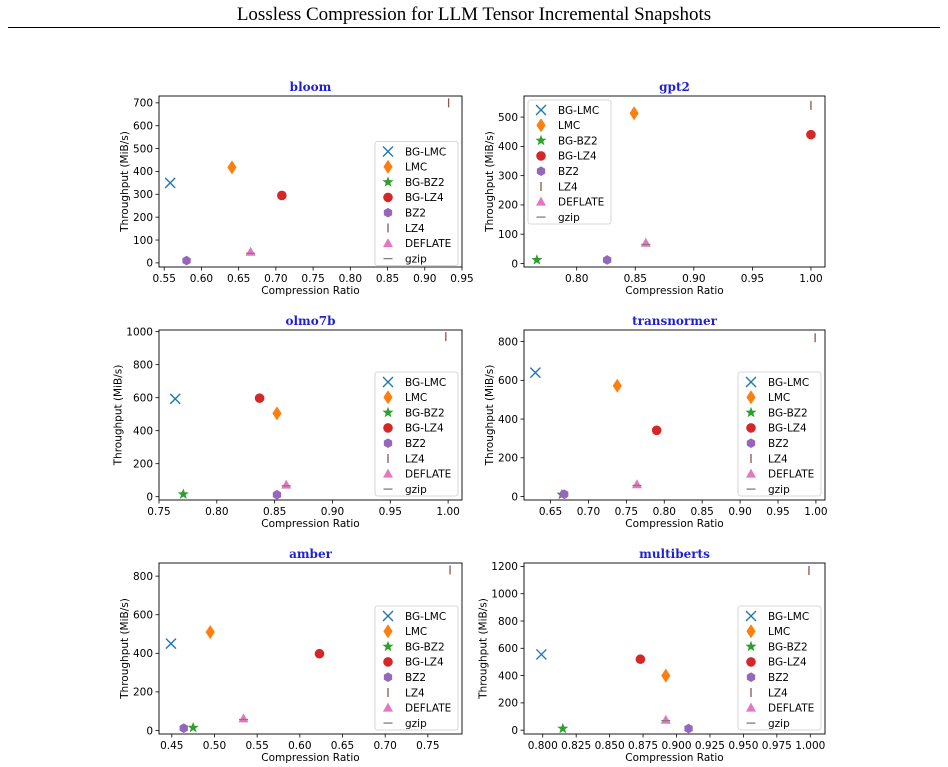 The image size is (948, 767). Describe the element at coordinates (342, 746) in the screenshot. I see `x-tick-label: 0.65` at that location.